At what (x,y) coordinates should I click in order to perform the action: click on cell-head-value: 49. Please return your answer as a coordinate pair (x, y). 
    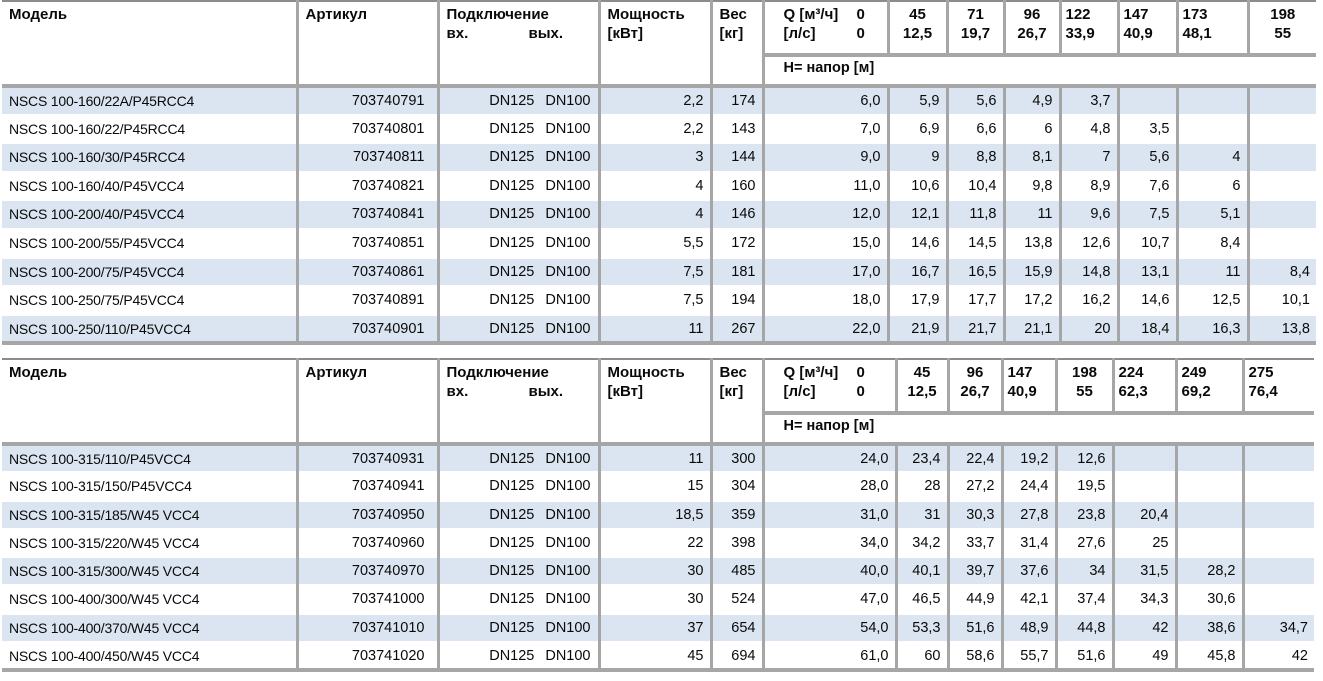
    Looking at the image, I should click on (1143, 656).